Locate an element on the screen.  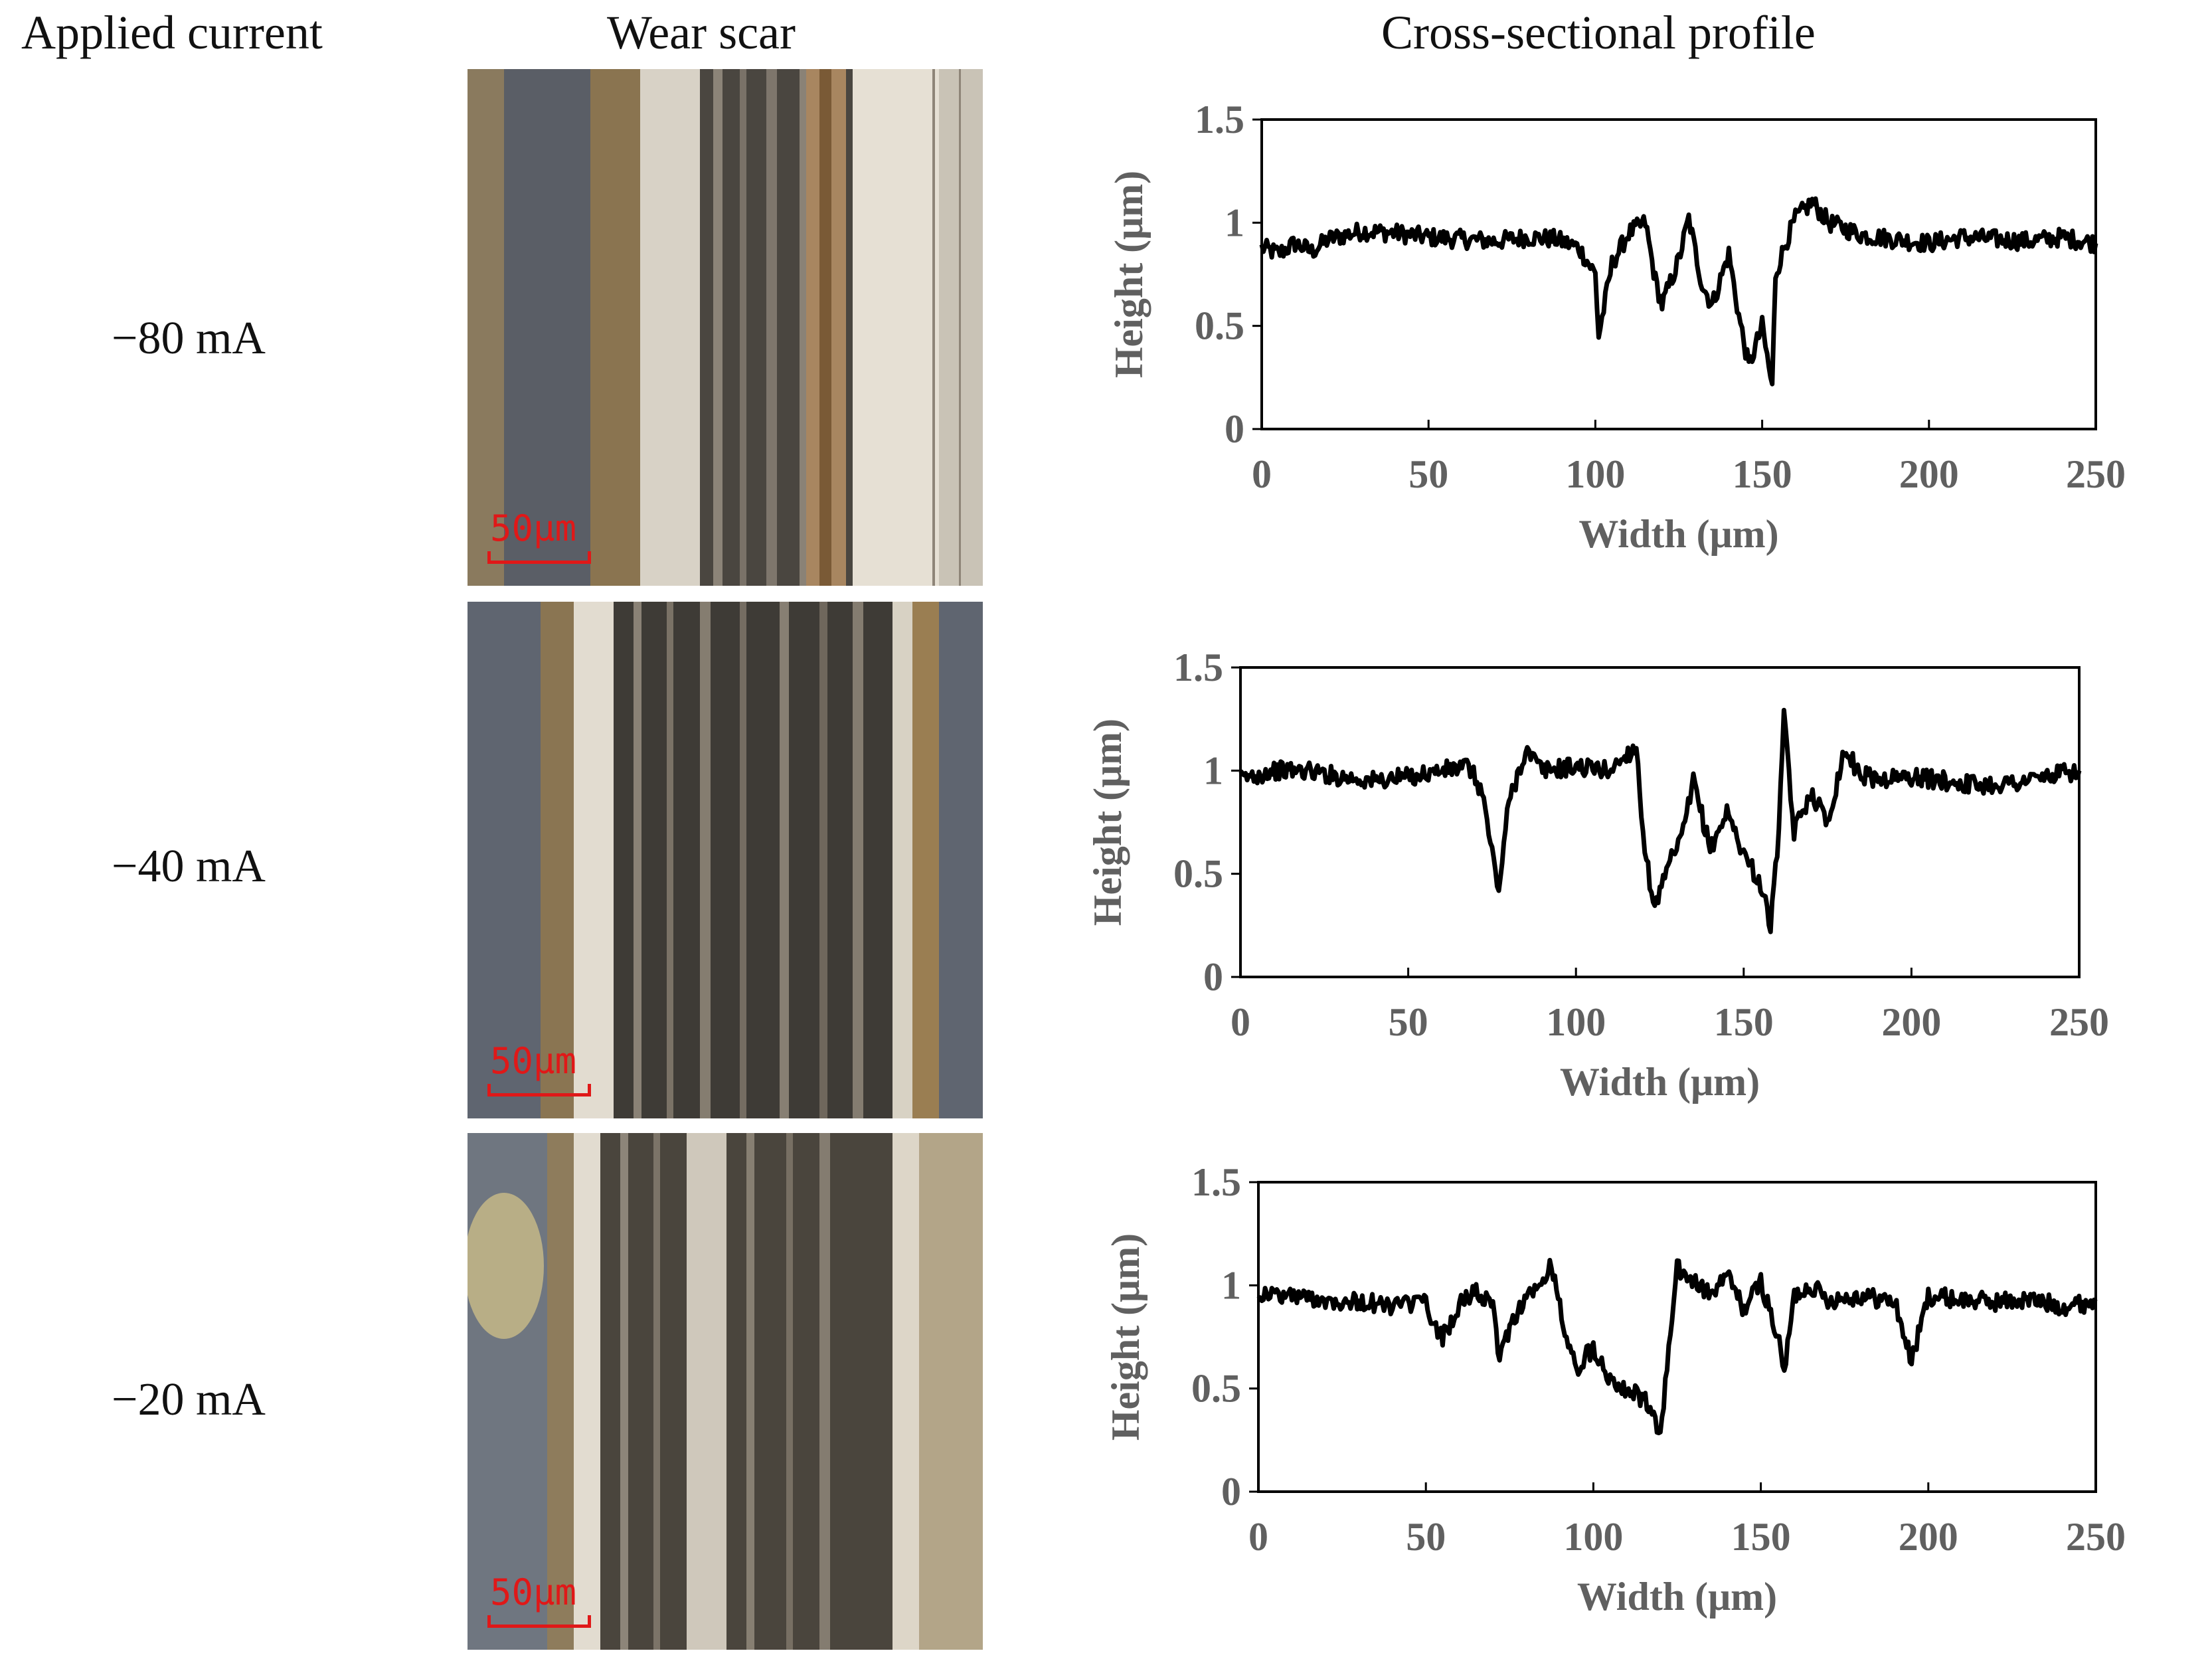
wear-scar-image-row-1: 50μm is located at coordinates (725, 327).